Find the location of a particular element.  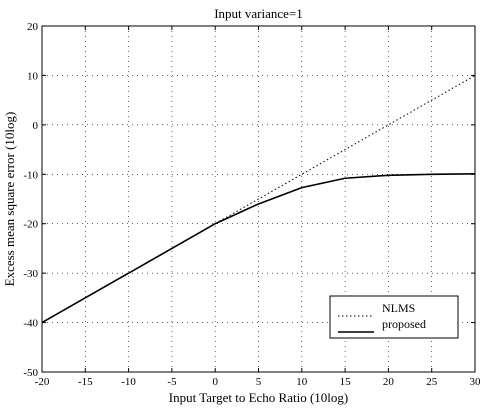

y-tick-label: -10 is located at coordinates (30, 175).